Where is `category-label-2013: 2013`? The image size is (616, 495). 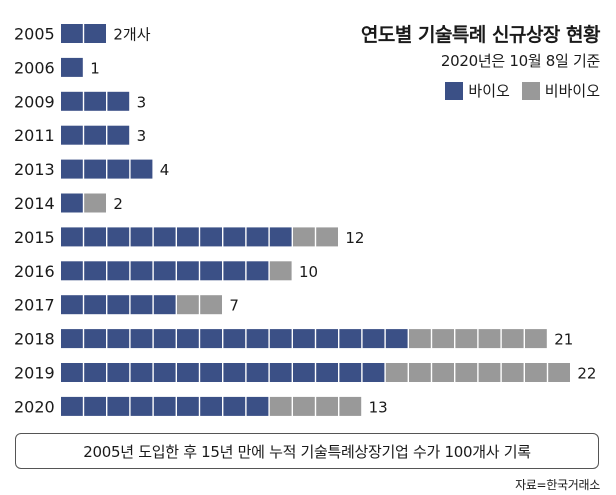 category-label-2013: 2013 is located at coordinates (34, 169).